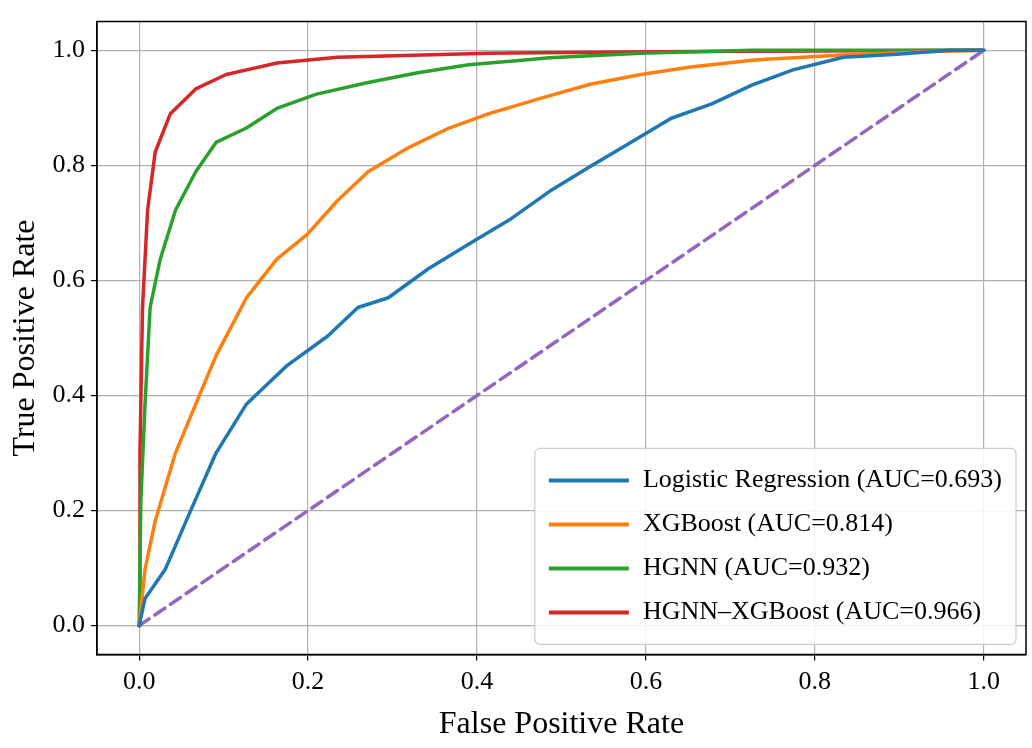 The image size is (1032, 748). What do you see at coordinates (815, 680) in the screenshot?
I see `x-tick-label: 0.8` at bounding box center [815, 680].